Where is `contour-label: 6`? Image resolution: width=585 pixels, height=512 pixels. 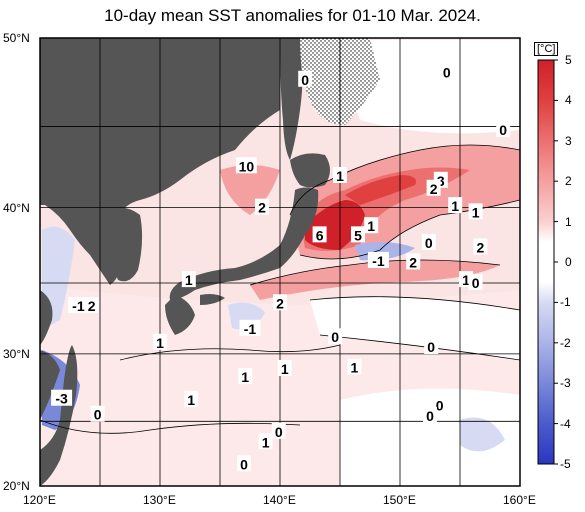
contour-label: 6 is located at coordinates (320, 235).